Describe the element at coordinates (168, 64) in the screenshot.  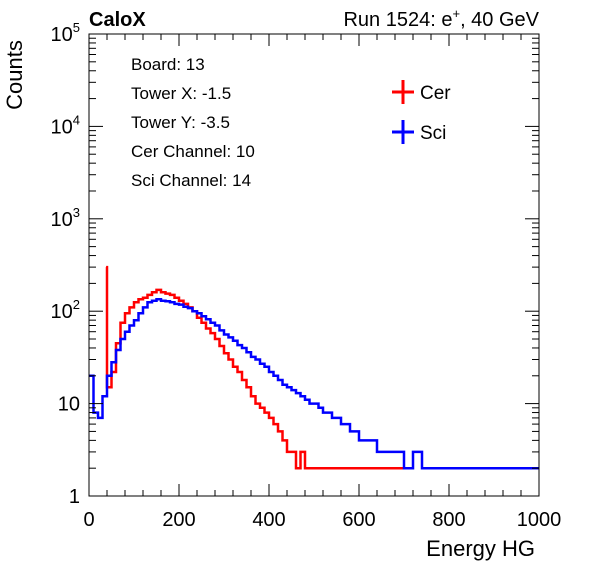
I see `info-line-board: Board: 13` at that location.